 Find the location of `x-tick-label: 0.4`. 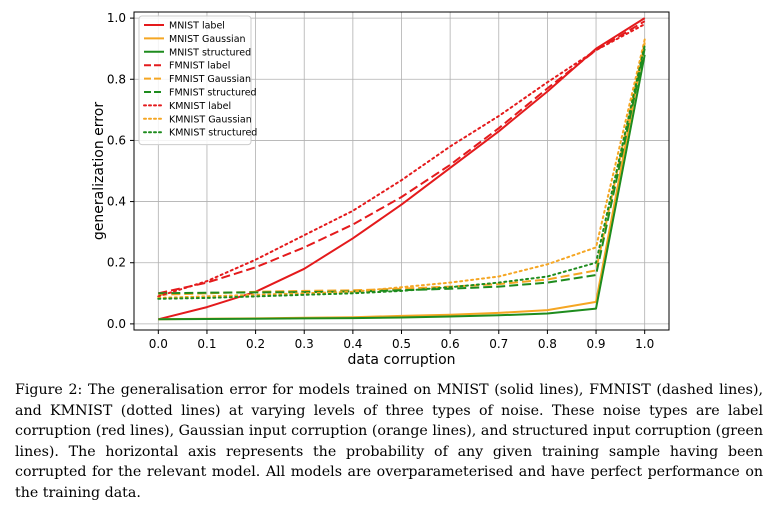

x-tick-label: 0.4 is located at coordinates (352, 344).